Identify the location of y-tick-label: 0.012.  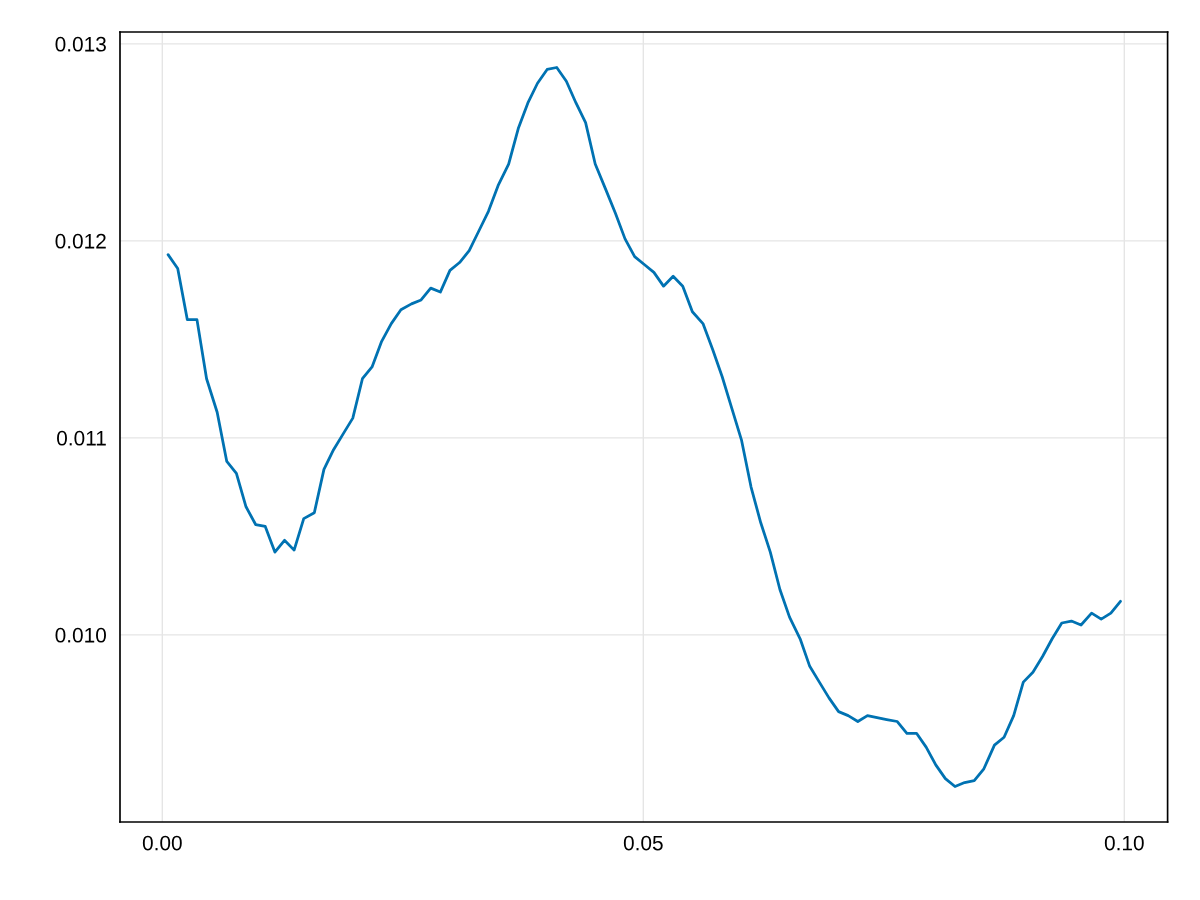
(80, 241).